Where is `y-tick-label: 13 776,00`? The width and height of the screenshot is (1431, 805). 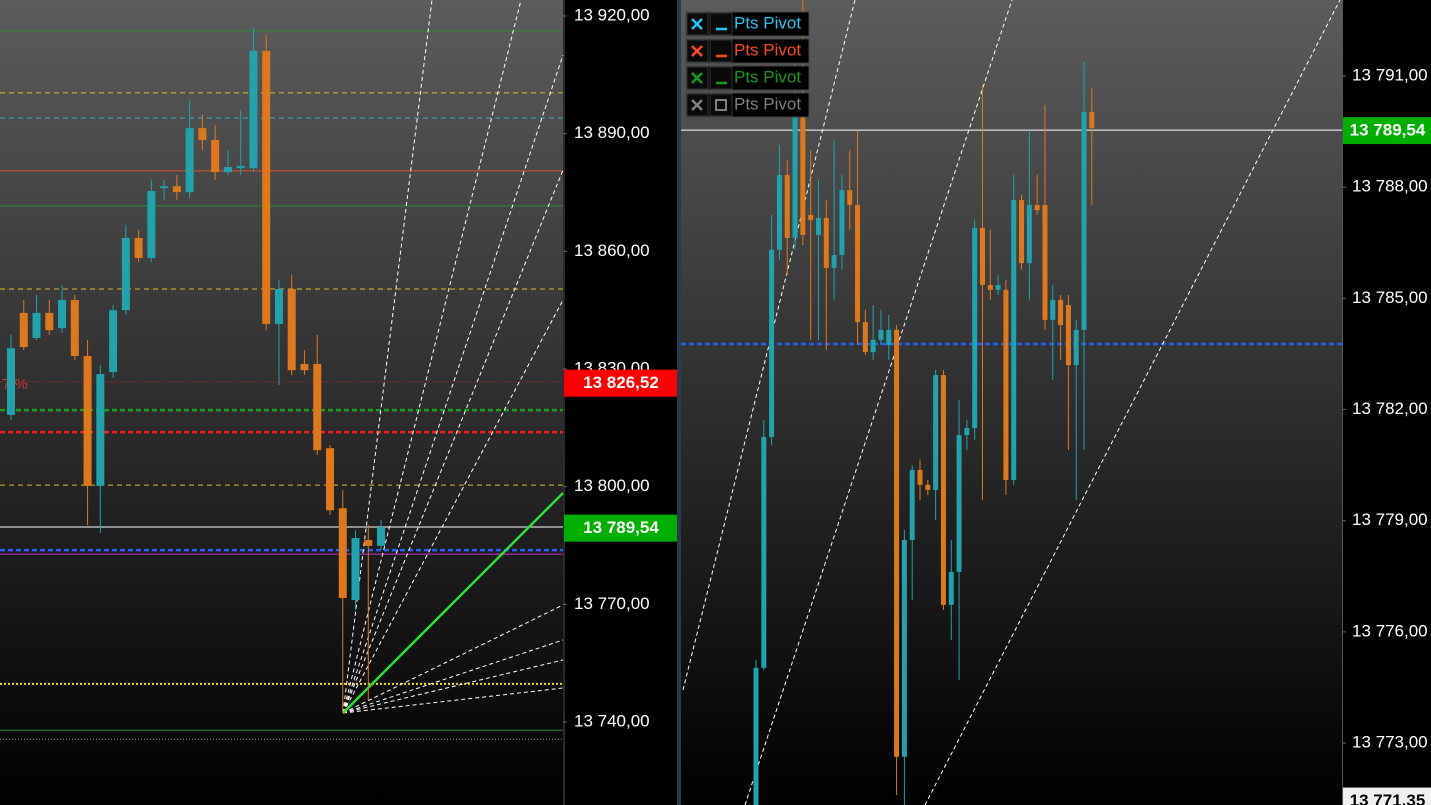
y-tick-label: 13 776,00 is located at coordinates (1390, 630).